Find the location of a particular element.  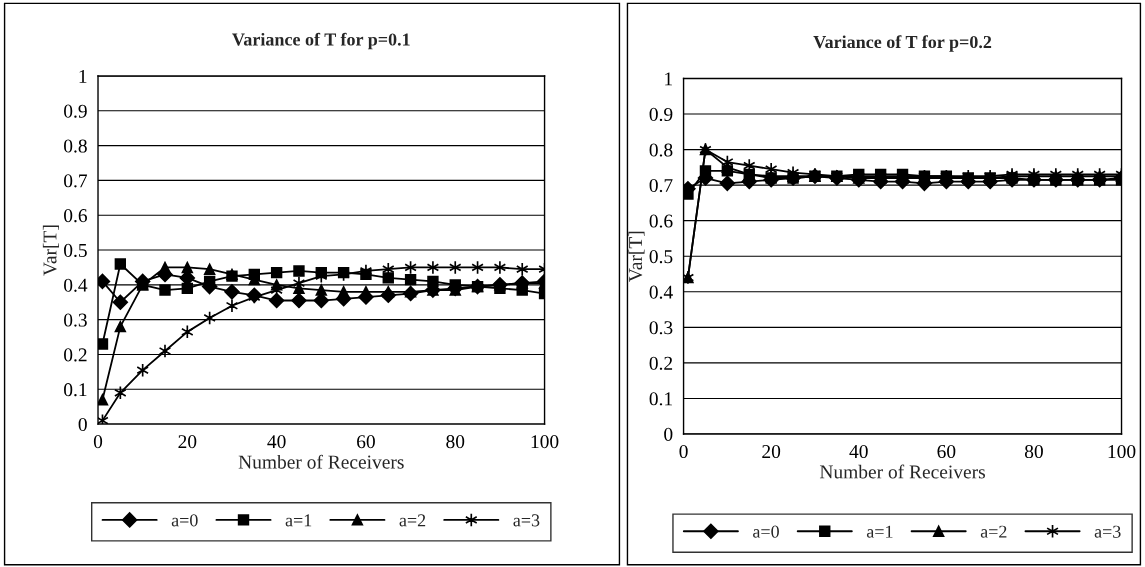

y-tick-label: 0 is located at coordinates (82, 424).